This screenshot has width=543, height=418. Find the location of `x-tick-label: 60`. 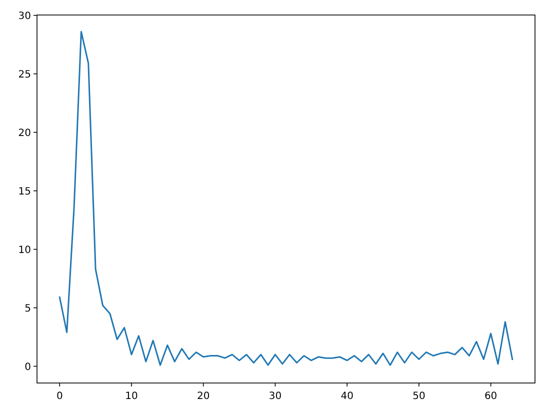

x-tick-label: 60 is located at coordinates (491, 396).